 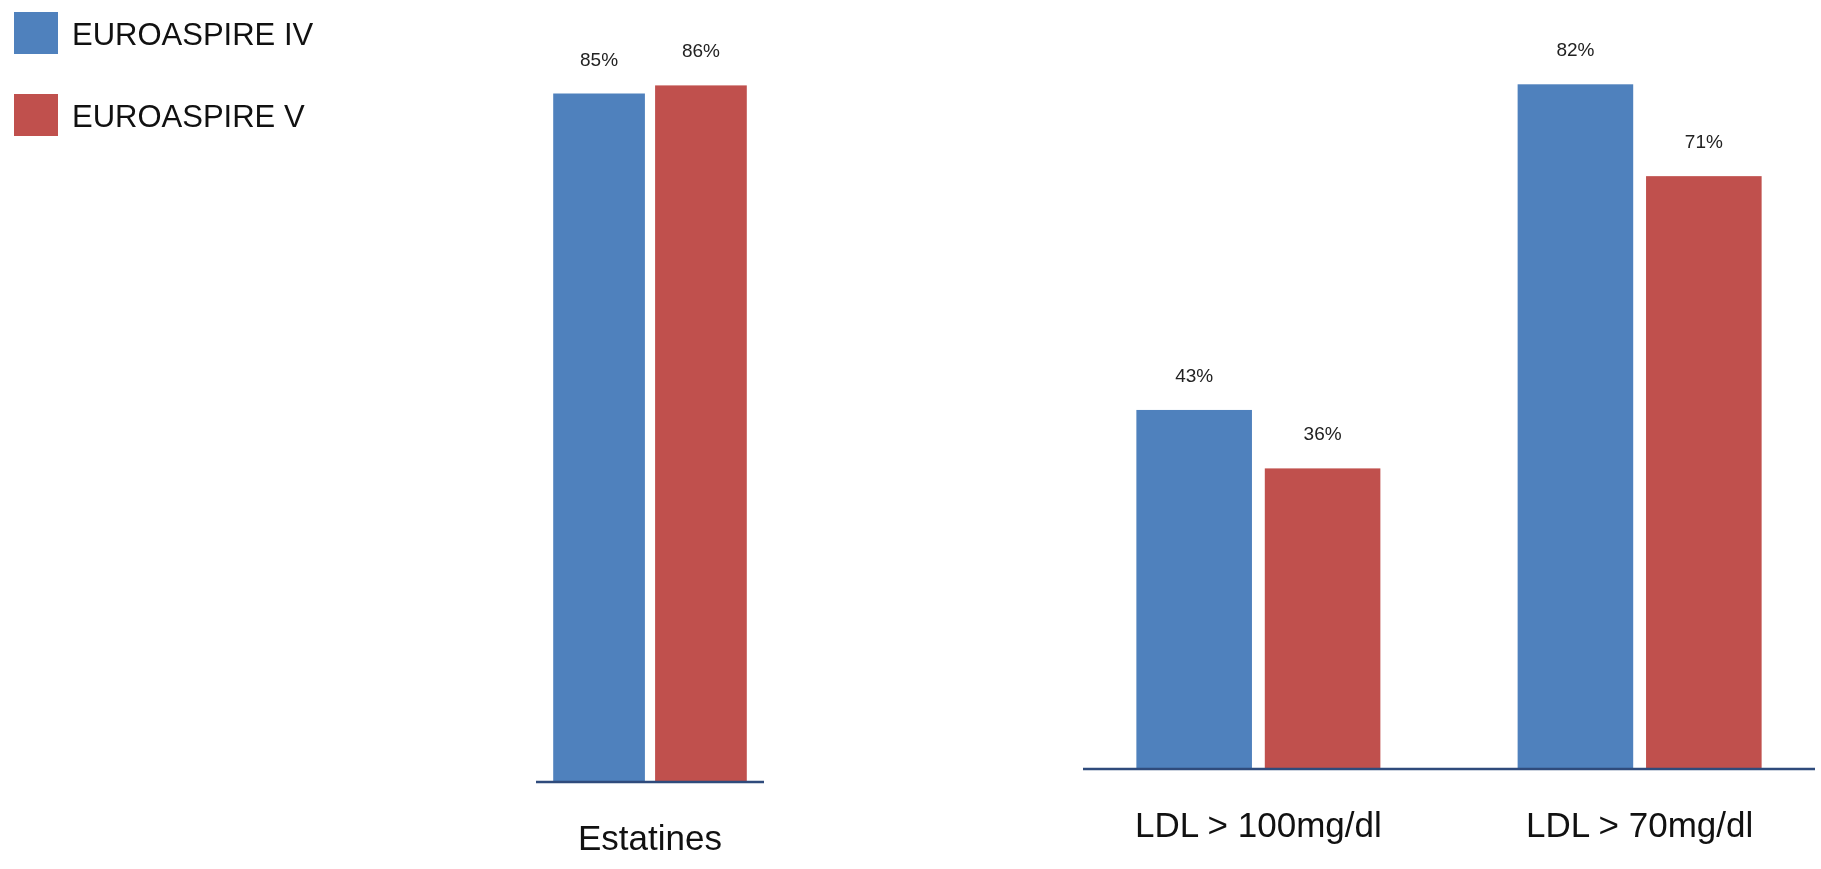 What do you see at coordinates (1258, 824) in the screenshot?
I see `x-tick-label: LDL > 100mg/dl` at bounding box center [1258, 824].